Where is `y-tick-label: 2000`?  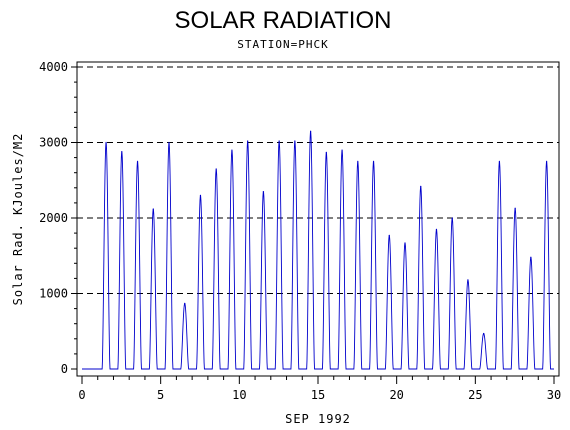
y-tick-label: 2000 is located at coordinates (53, 218).